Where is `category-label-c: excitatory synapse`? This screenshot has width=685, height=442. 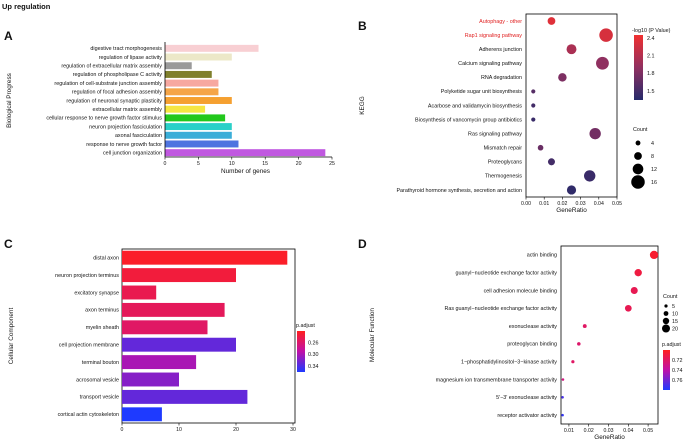 category-label-c: excitatory synapse is located at coordinates (96, 293).